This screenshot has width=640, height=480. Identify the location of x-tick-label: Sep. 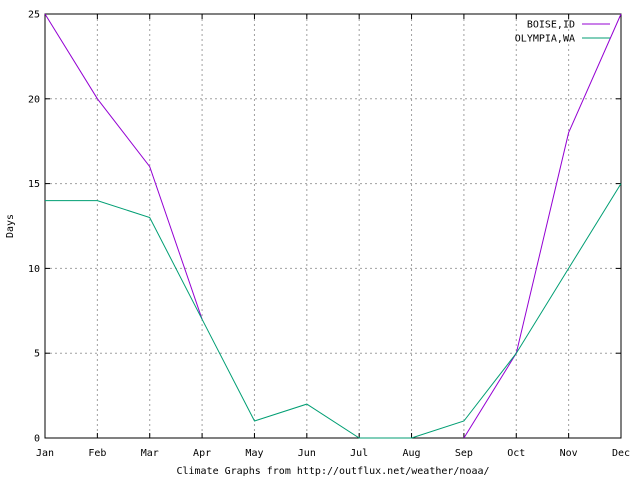
(464, 453).